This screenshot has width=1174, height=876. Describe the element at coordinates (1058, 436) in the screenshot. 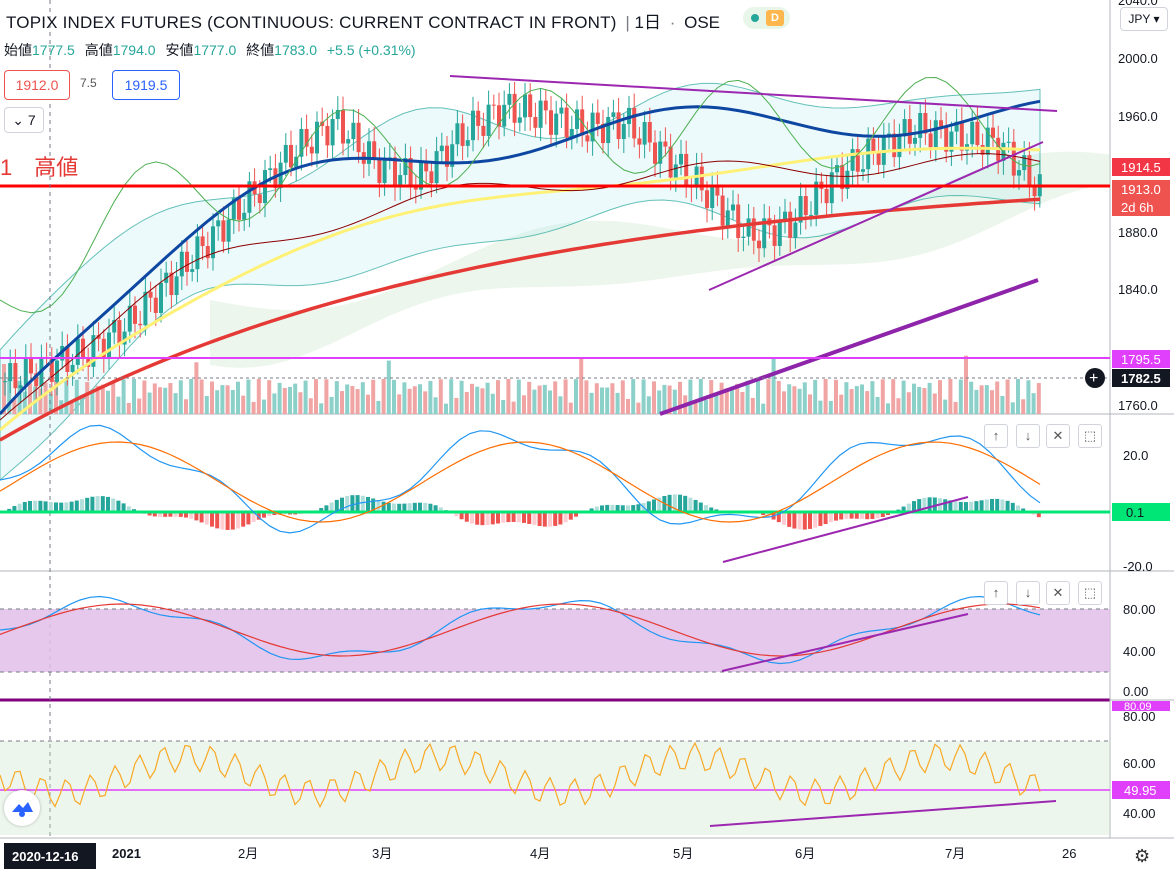

I see `pane-close-button: ✕` at that location.